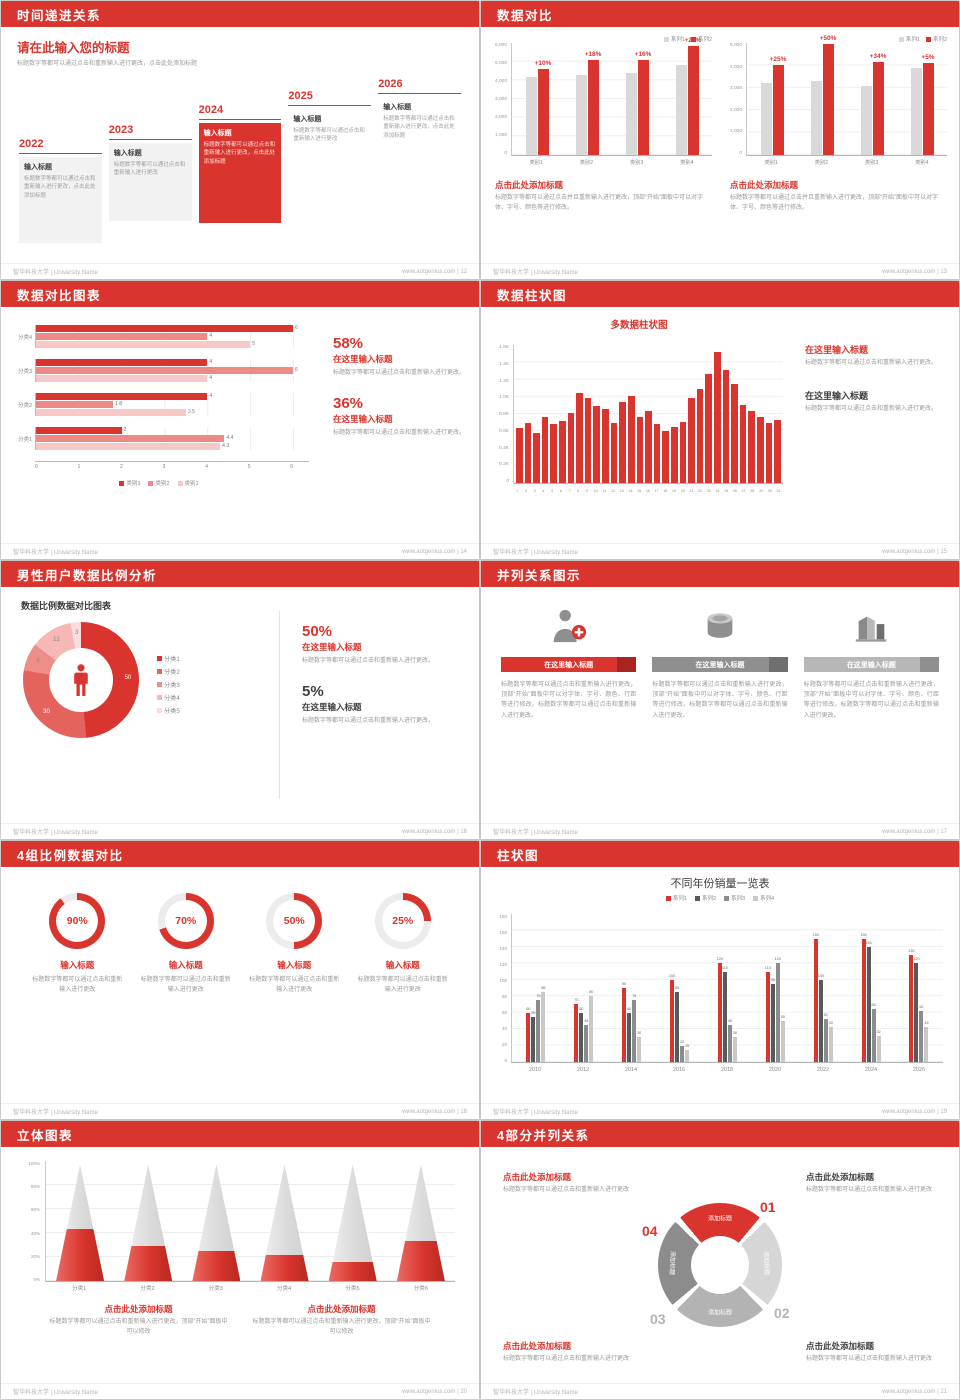 The width and height of the screenshot is (960, 1400). Describe the element at coordinates (191, 484) in the screenshot. I see `legend-label: 类别1` at that location.